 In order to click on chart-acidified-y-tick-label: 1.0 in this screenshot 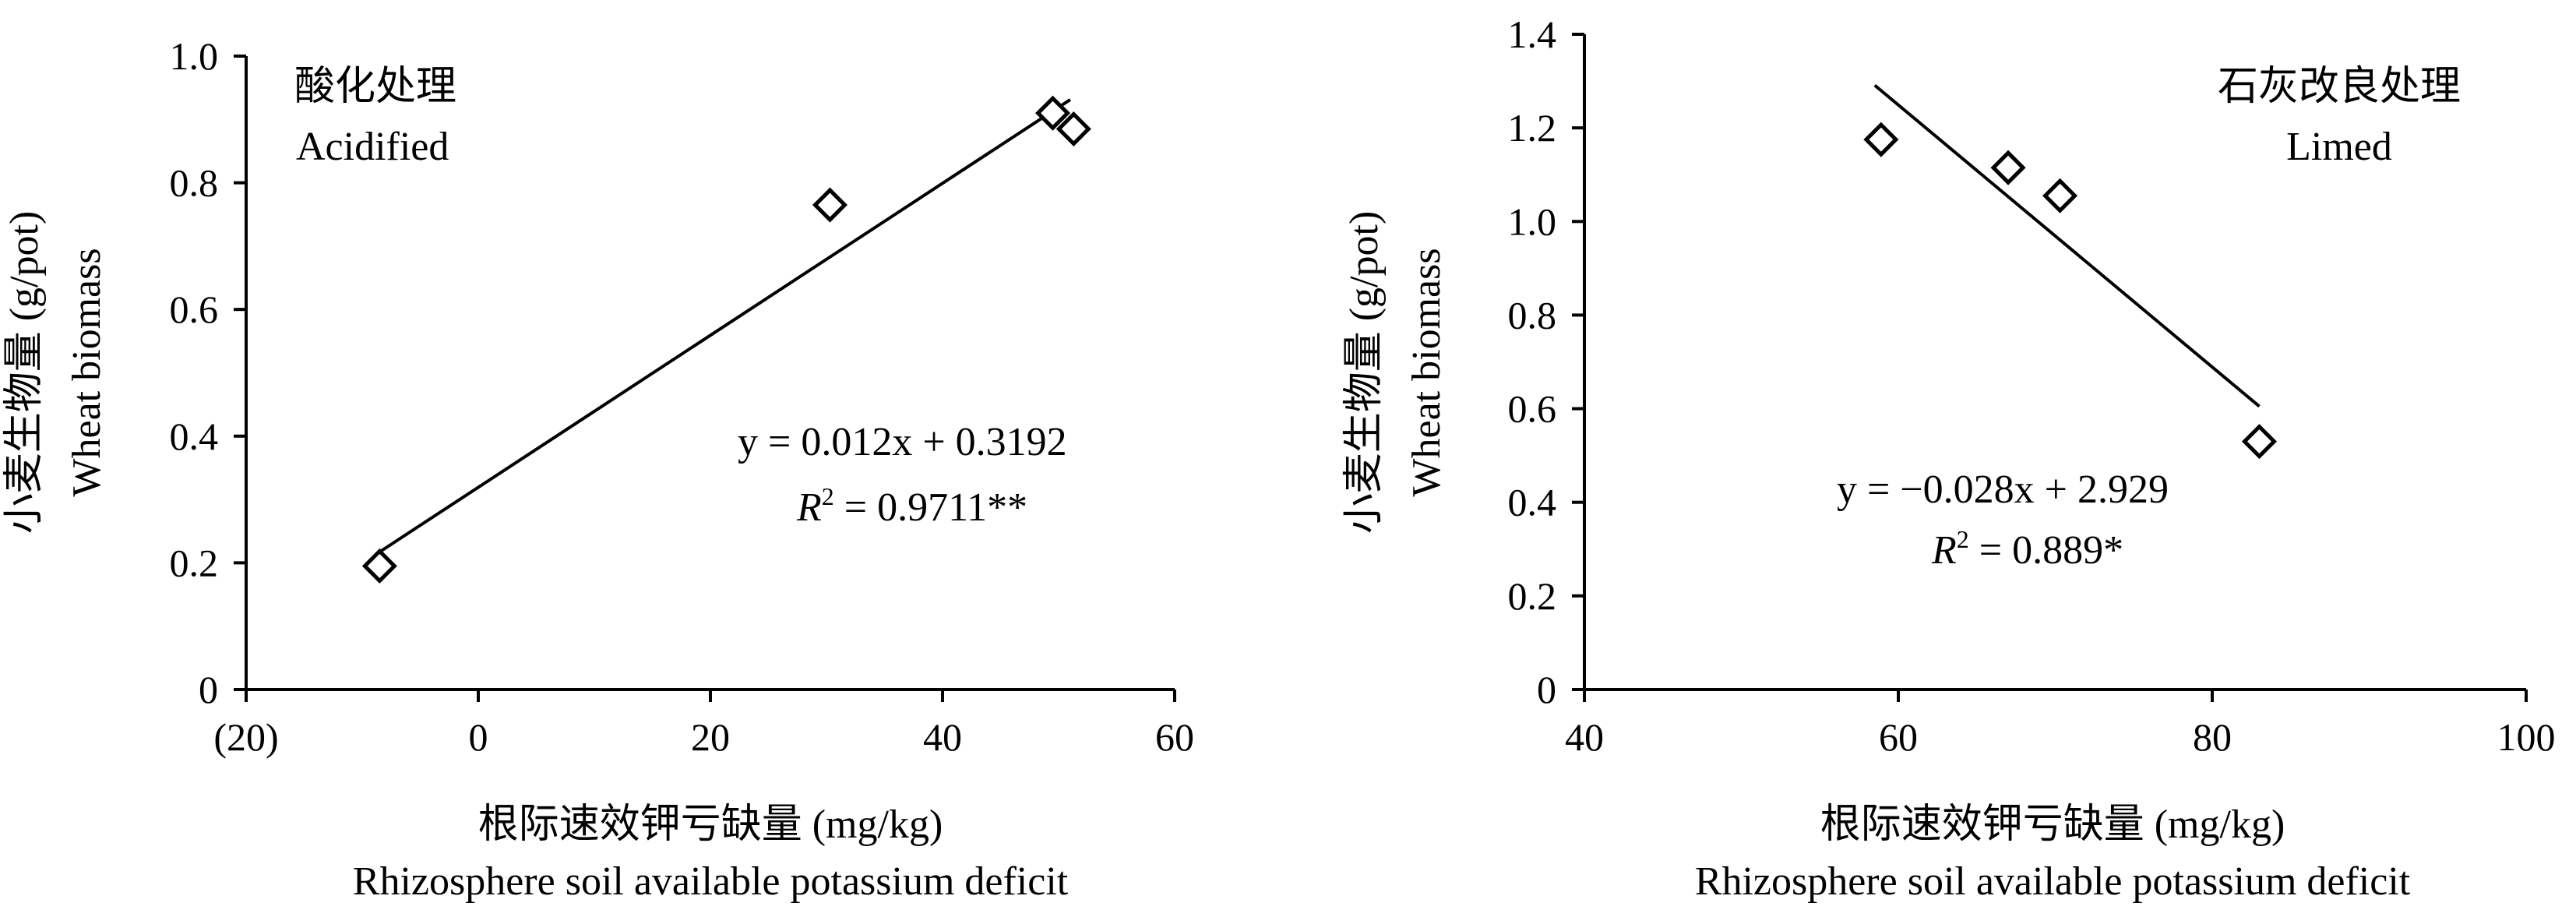, I will do `click(194, 56)`.